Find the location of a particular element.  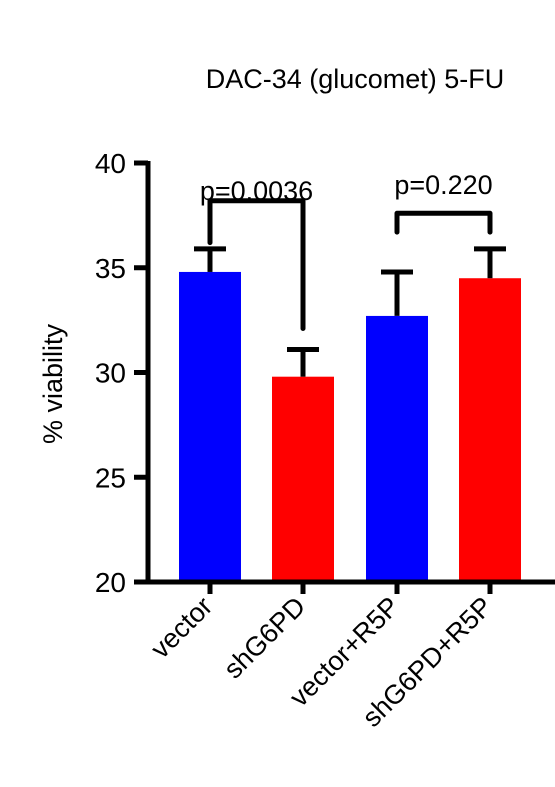

error-bars-group is located at coordinates (350, 311).